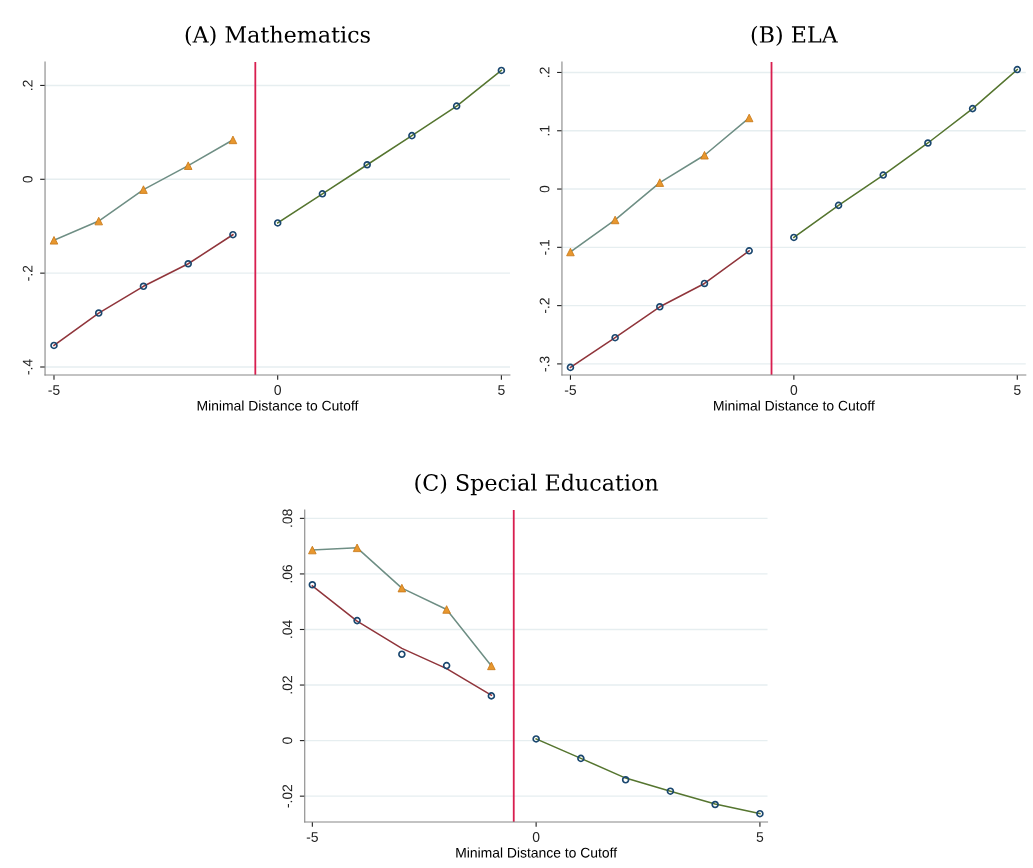  Describe the element at coordinates (277, 35) in the screenshot. I see `chart-title: (A) Mathematics` at that location.